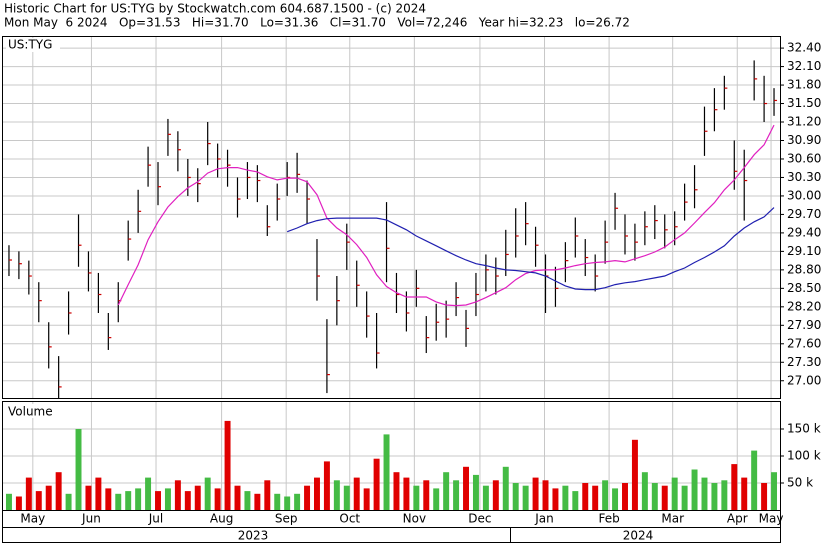 The width and height of the screenshot is (830, 543). I want to click on y-tick-label: 30.00, so click(804, 195).